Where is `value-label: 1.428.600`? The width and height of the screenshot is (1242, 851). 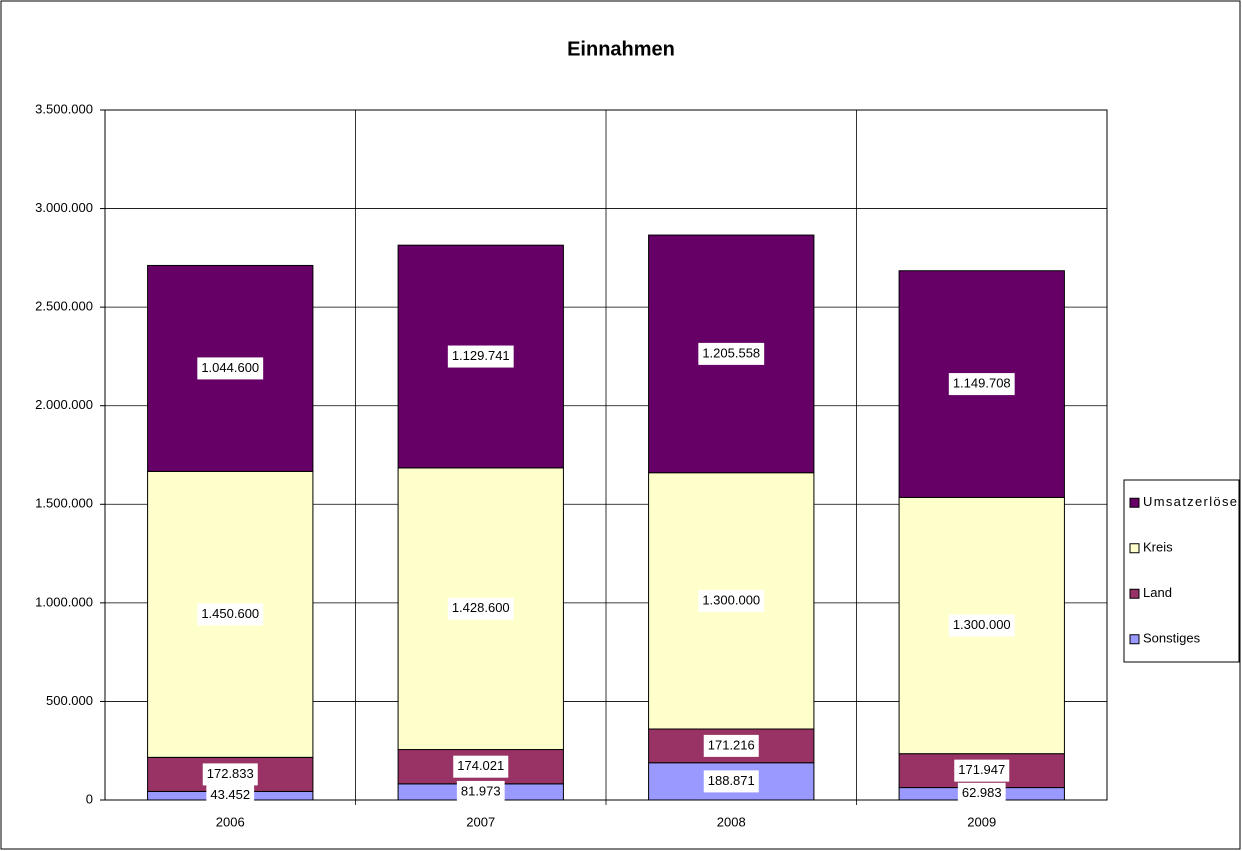
value-label: 1.428.600 is located at coordinates (481, 607).